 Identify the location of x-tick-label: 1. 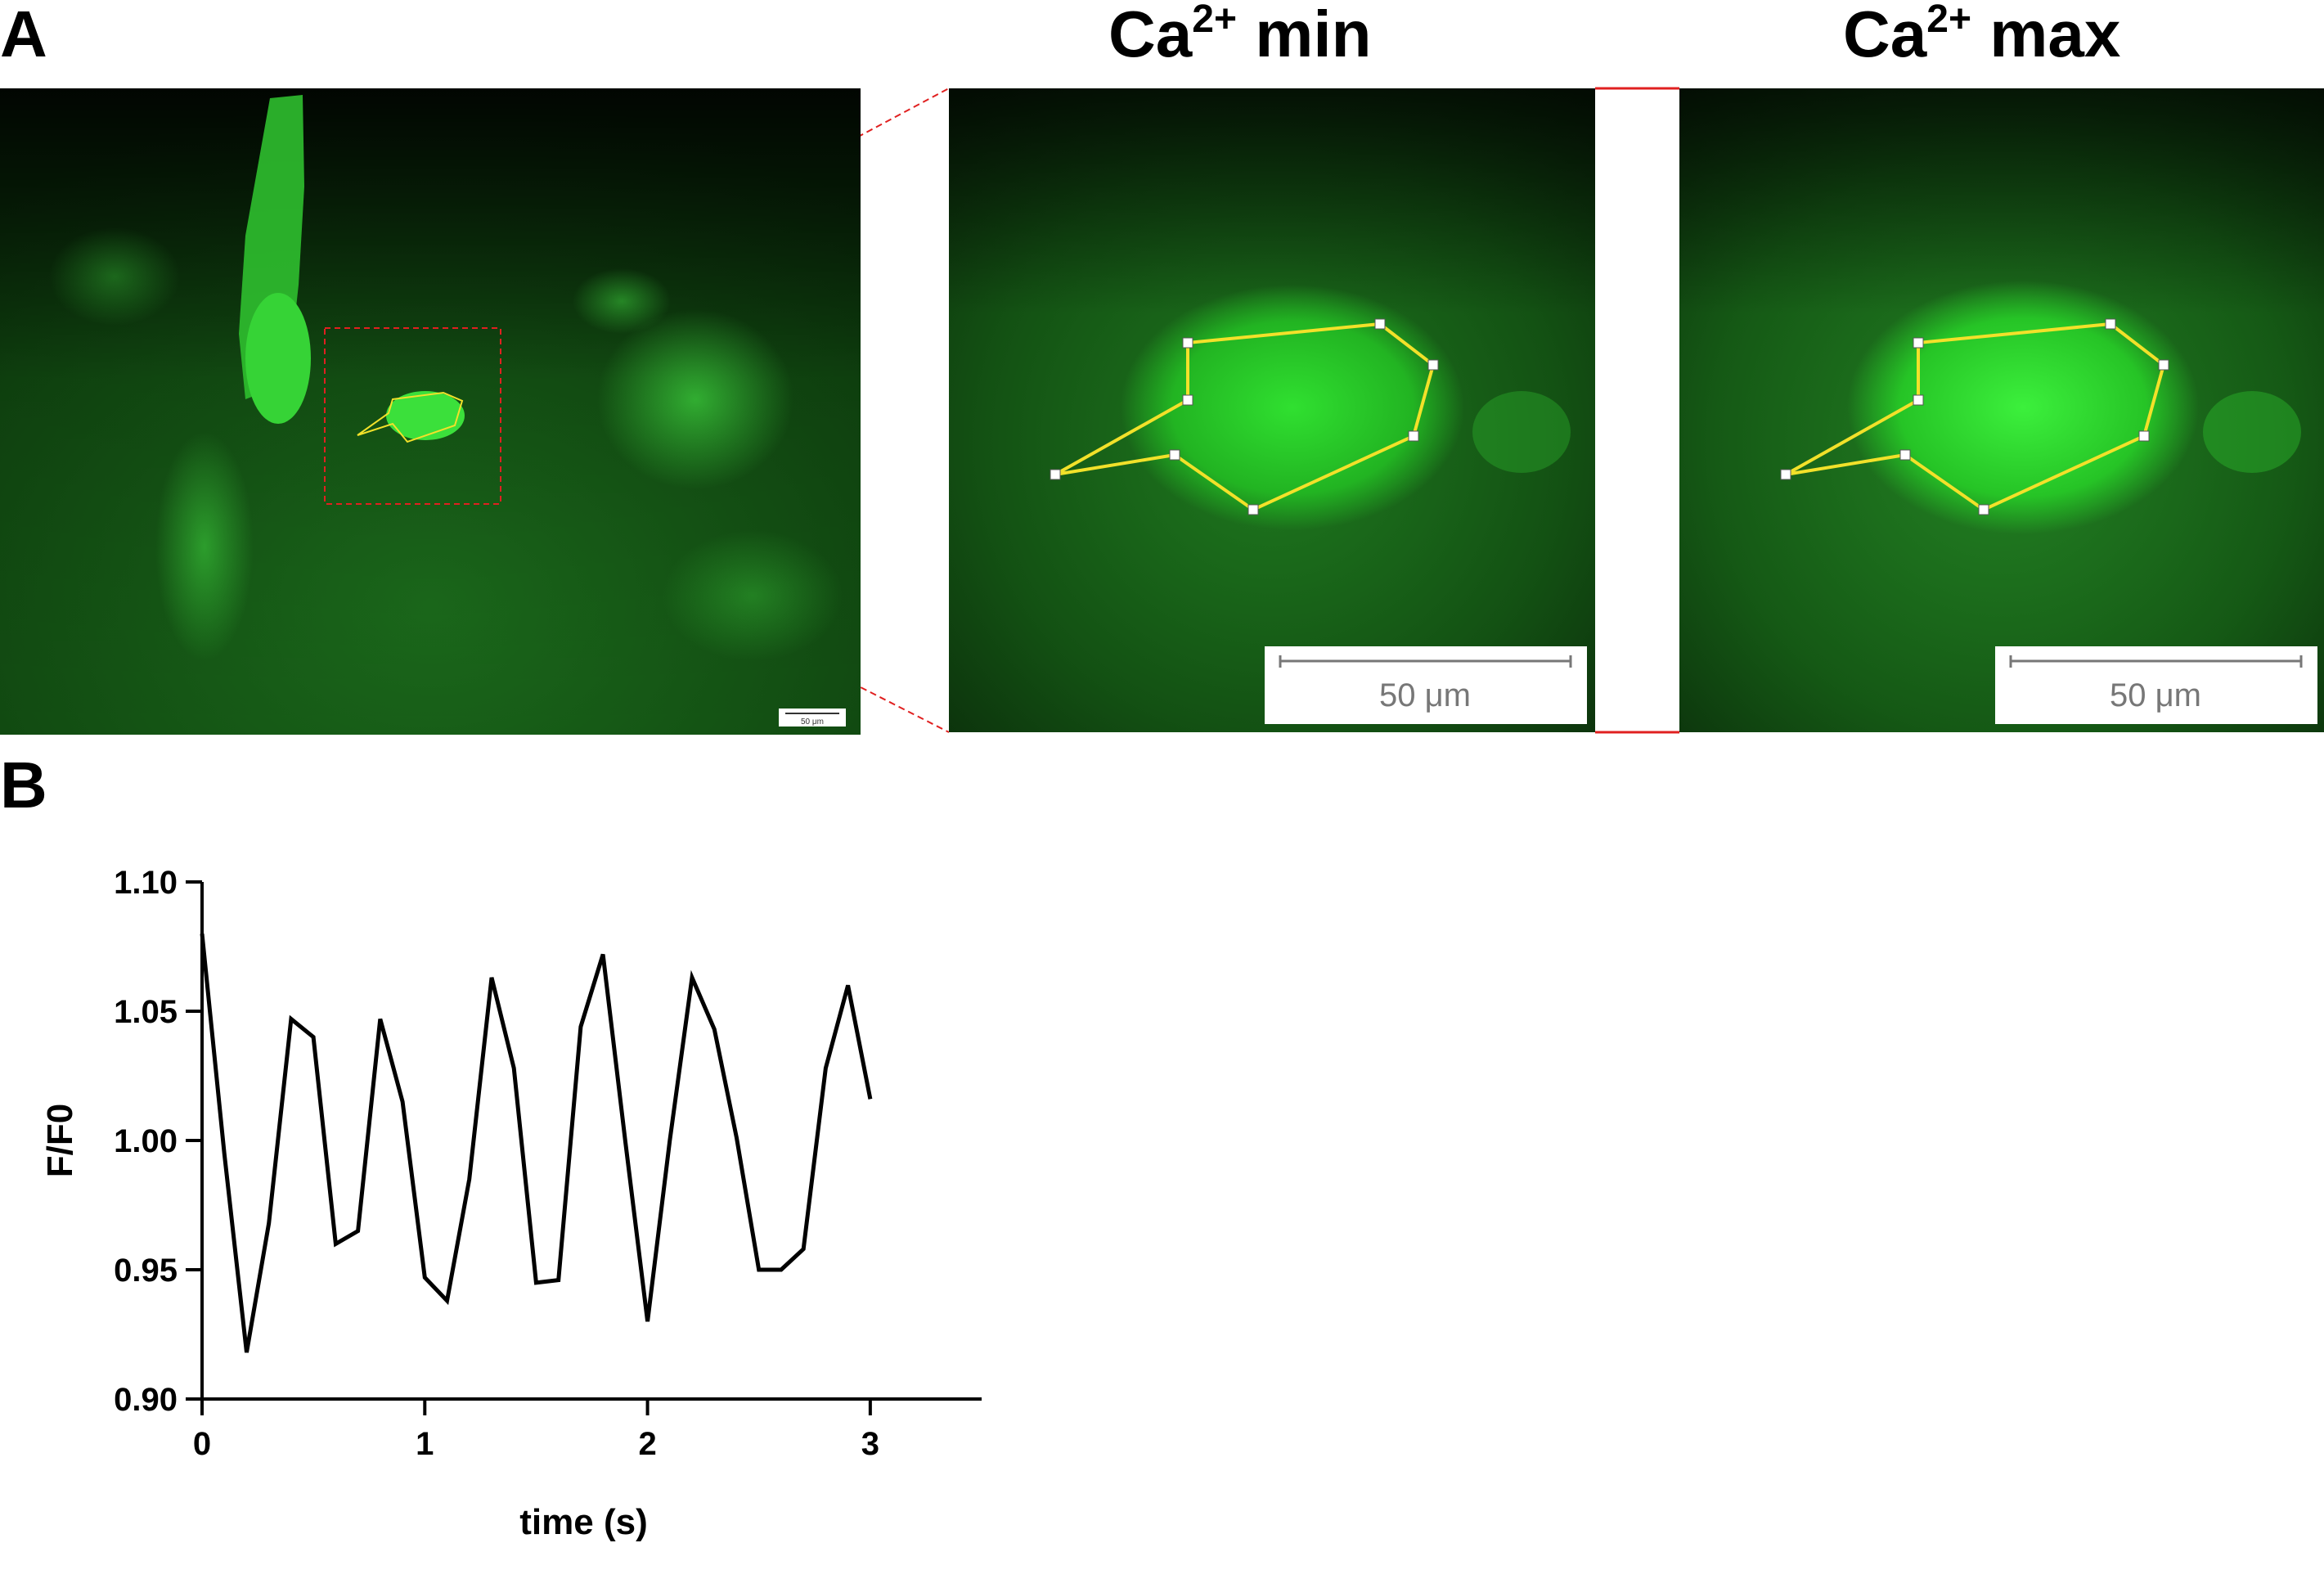
(425, 1444).